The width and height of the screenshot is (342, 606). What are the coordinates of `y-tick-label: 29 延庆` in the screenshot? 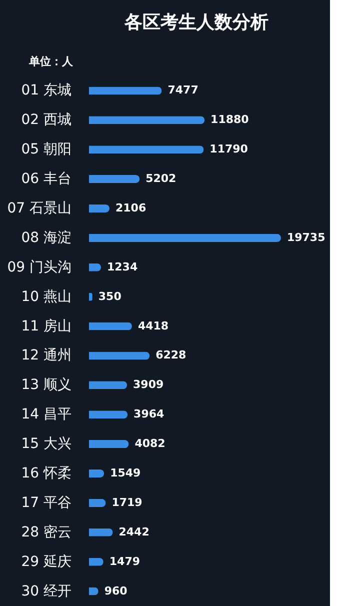 It's located at (46, 562).